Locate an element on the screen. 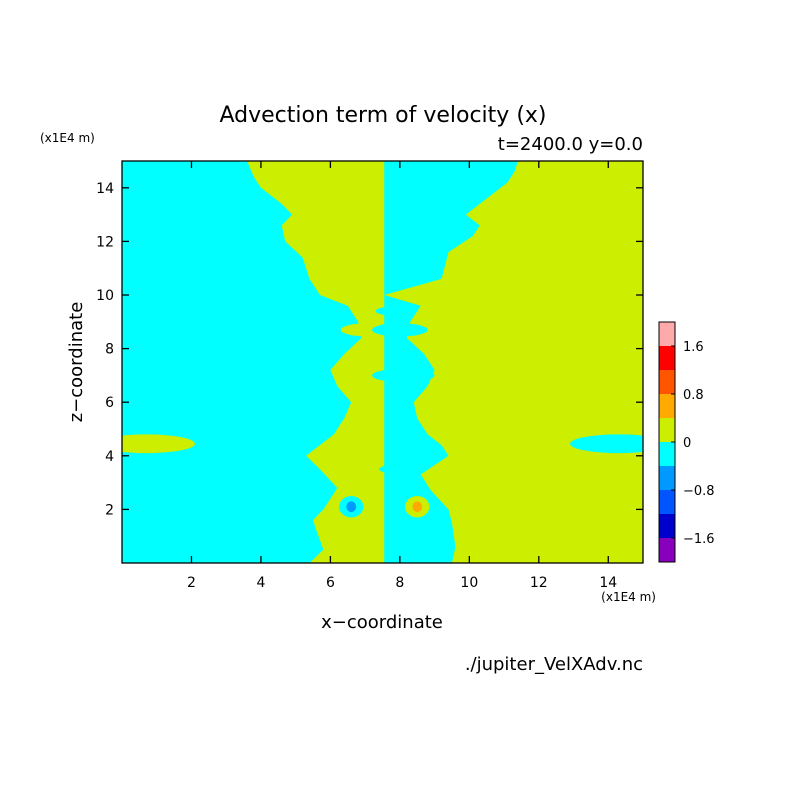 This screenshot has height=804, width=804. y-tick-label: 10 is located at coordinates (105, 296).